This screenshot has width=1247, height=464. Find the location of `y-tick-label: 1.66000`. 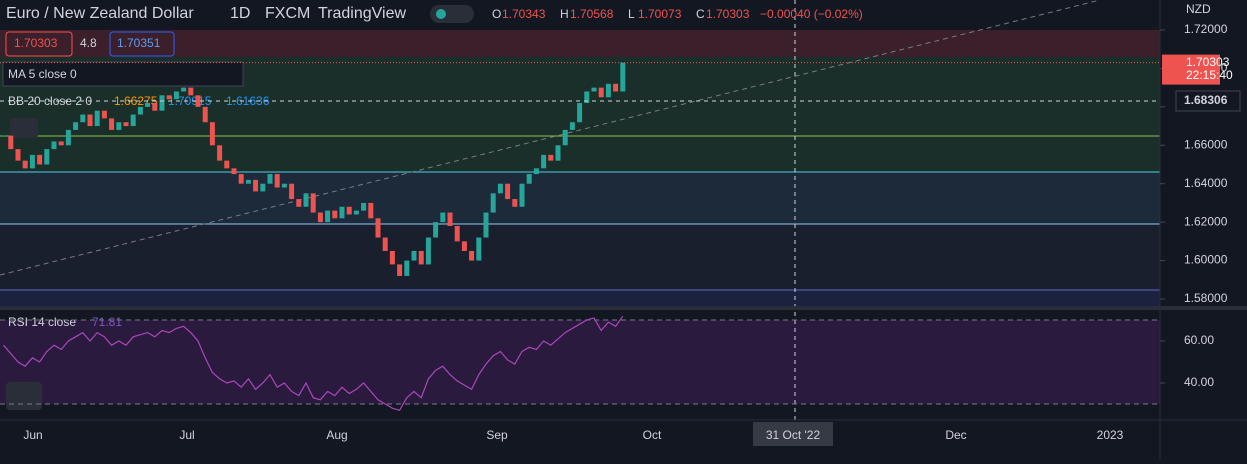

y-tick-label: 1.66000 is located at coordinates (1206, 144).